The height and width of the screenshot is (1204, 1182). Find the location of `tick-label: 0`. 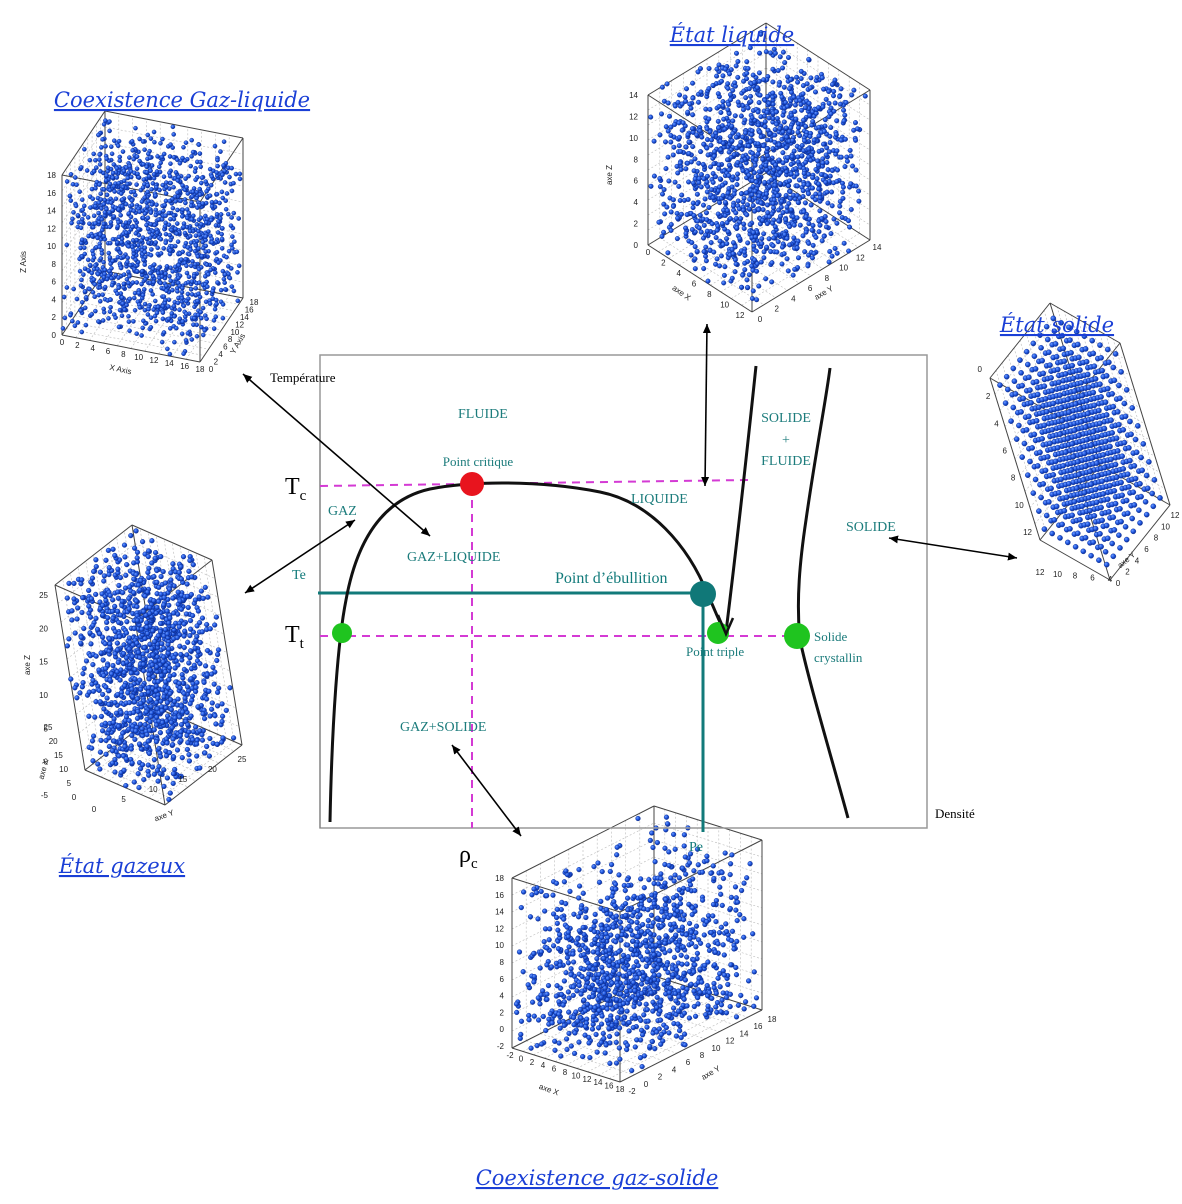

tick-label: 0 is located at coordinates (636, 245).